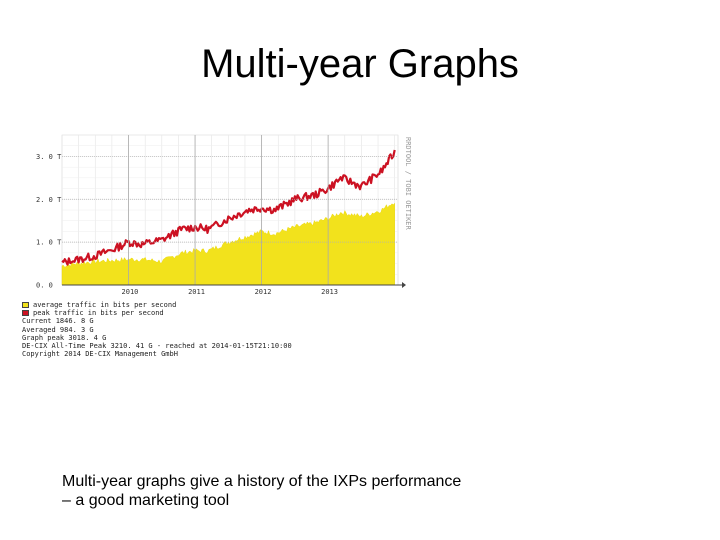  Describe the element at coordinates (25, 313) in the screenshot. I see `legend-swatch-peak` at that location.